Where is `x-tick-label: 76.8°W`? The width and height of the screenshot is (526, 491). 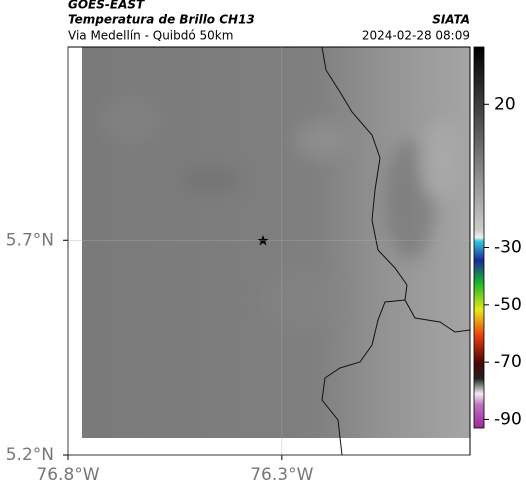
x-tick-label: 76.8°W is located at coordinates (67, 475).